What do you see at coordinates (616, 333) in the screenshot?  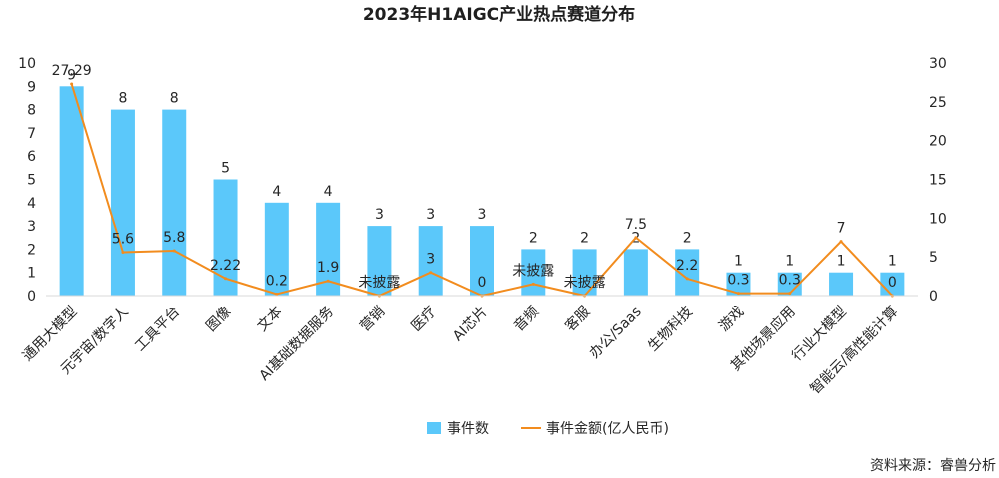 I see `category-label: 办公/Saas` at bounding box center [616, 333].